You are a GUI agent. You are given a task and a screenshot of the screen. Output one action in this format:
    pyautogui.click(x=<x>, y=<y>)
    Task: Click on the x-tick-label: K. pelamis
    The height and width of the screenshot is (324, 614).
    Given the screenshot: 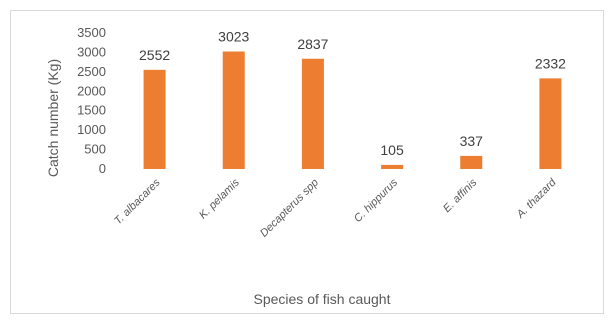 What is the action you would take?
    pyautogui.click(x=219, y=198)
    